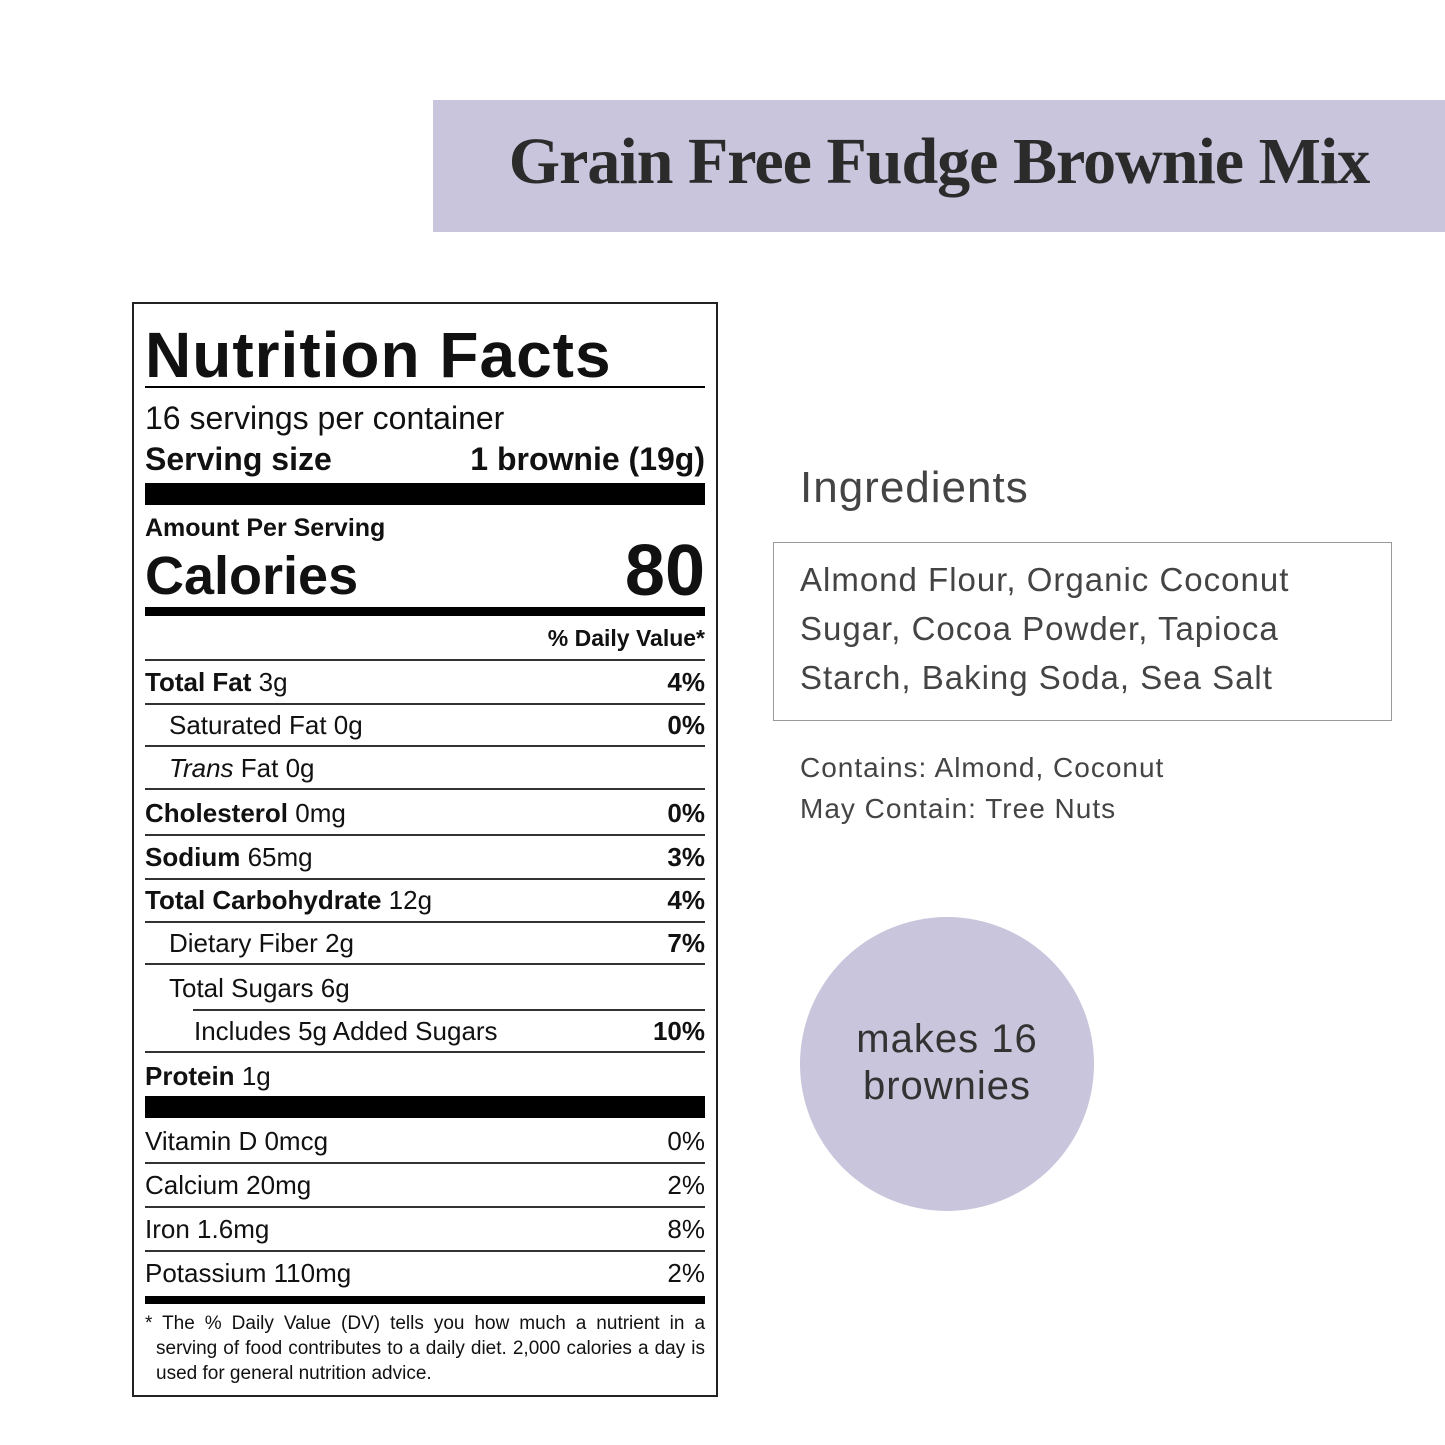 The height and width of the screenshot is (1445, 1445). Describe the element at coordinates (263, 899) in the screenshot. I see `nutrient-name: Total Carbohydrate` at that location.